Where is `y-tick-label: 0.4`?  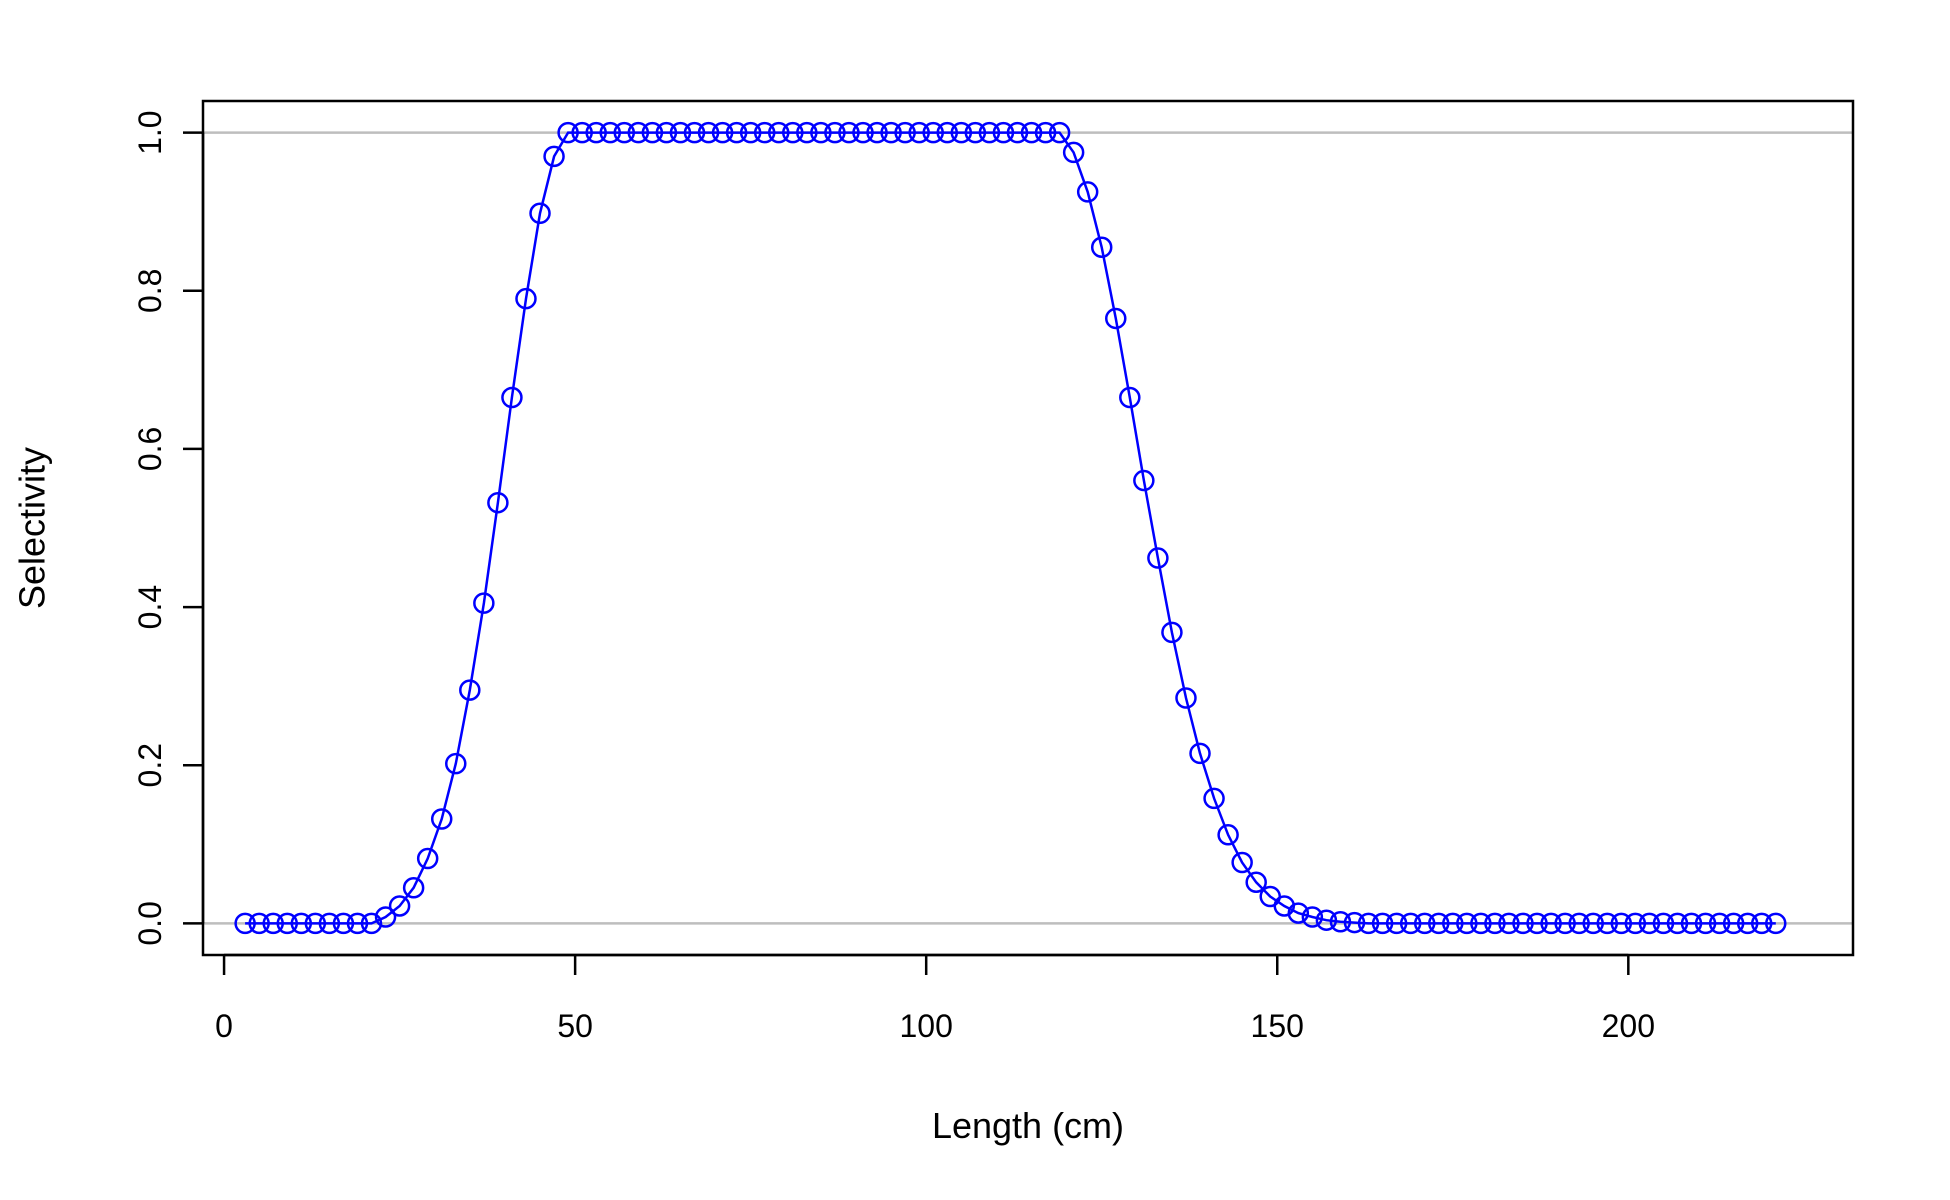
y-tick-label: 0.4 is located at coordinates (150, 607).